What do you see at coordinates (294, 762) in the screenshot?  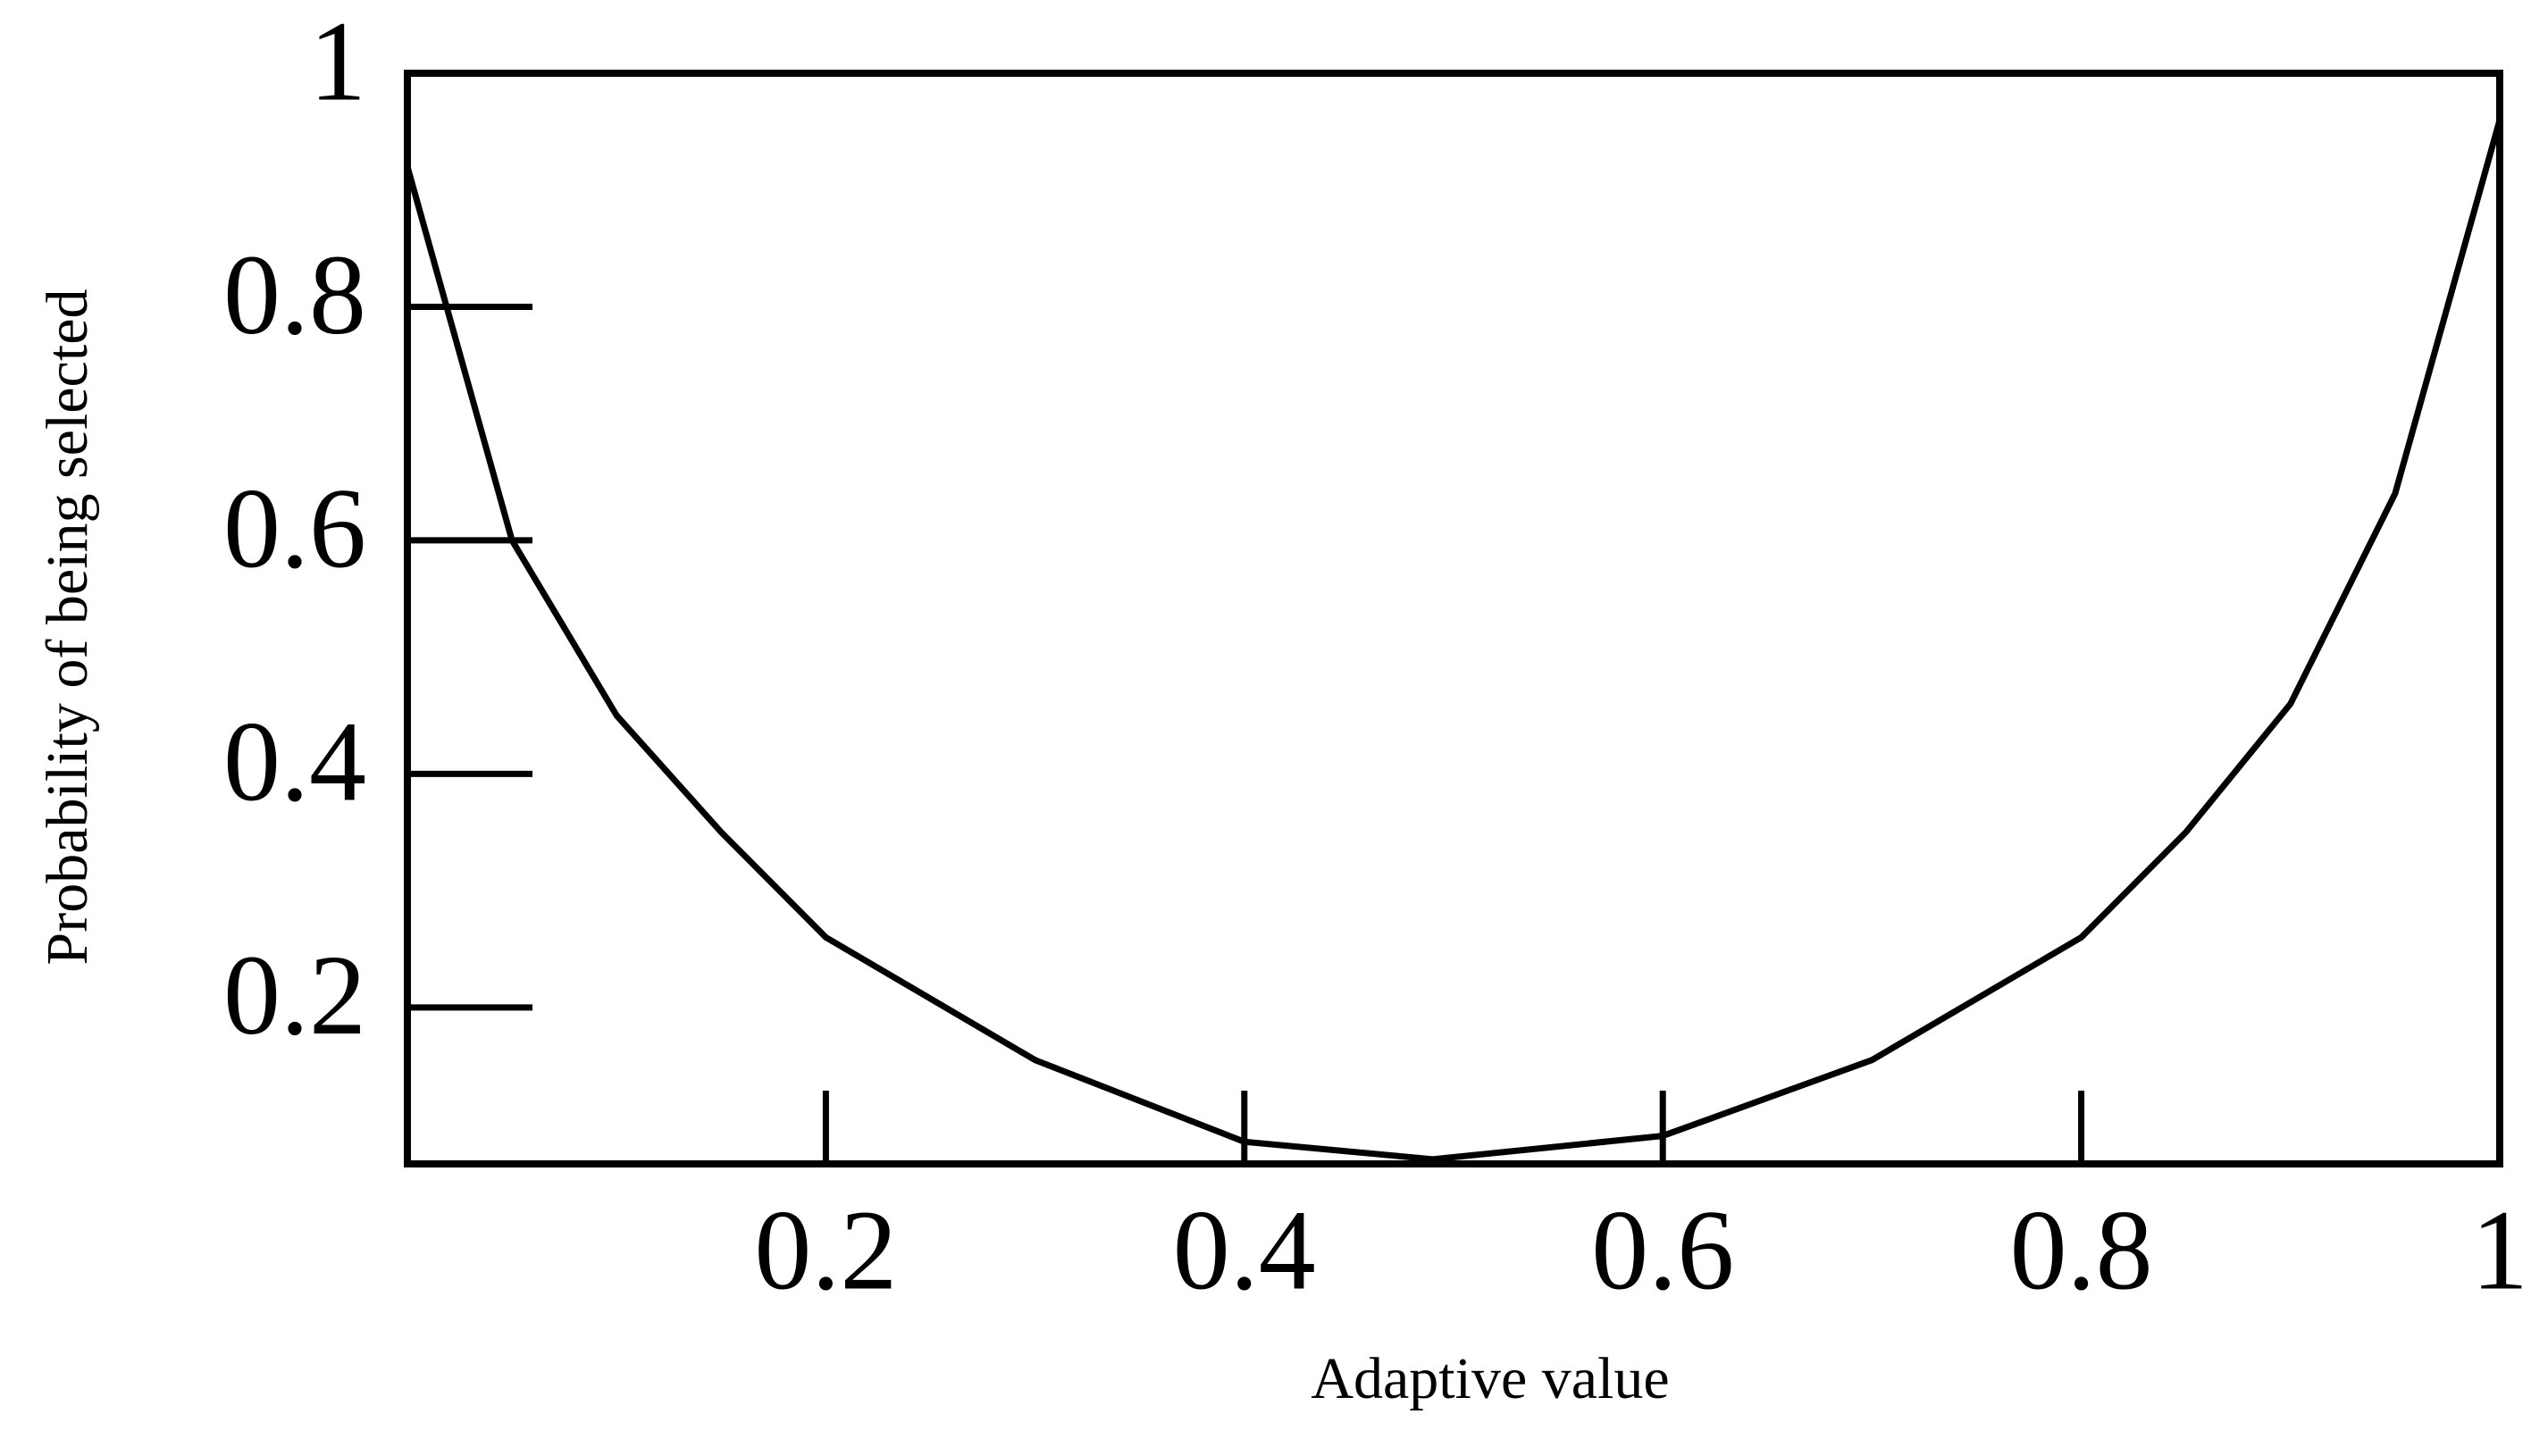 I see `y-tick-label: 0.4` at bounding box center [294, 762].